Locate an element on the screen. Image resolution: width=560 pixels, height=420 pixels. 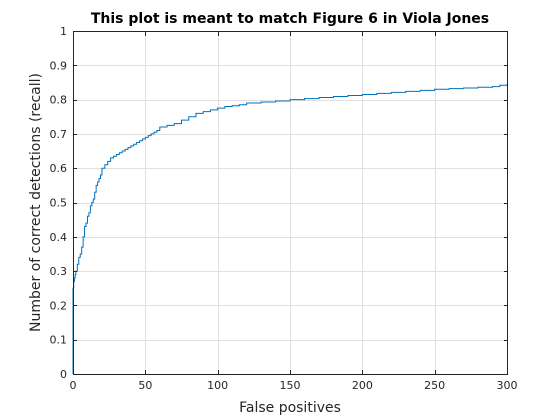
y-tick-label: 0.8 is located at coordinates (59, 100).